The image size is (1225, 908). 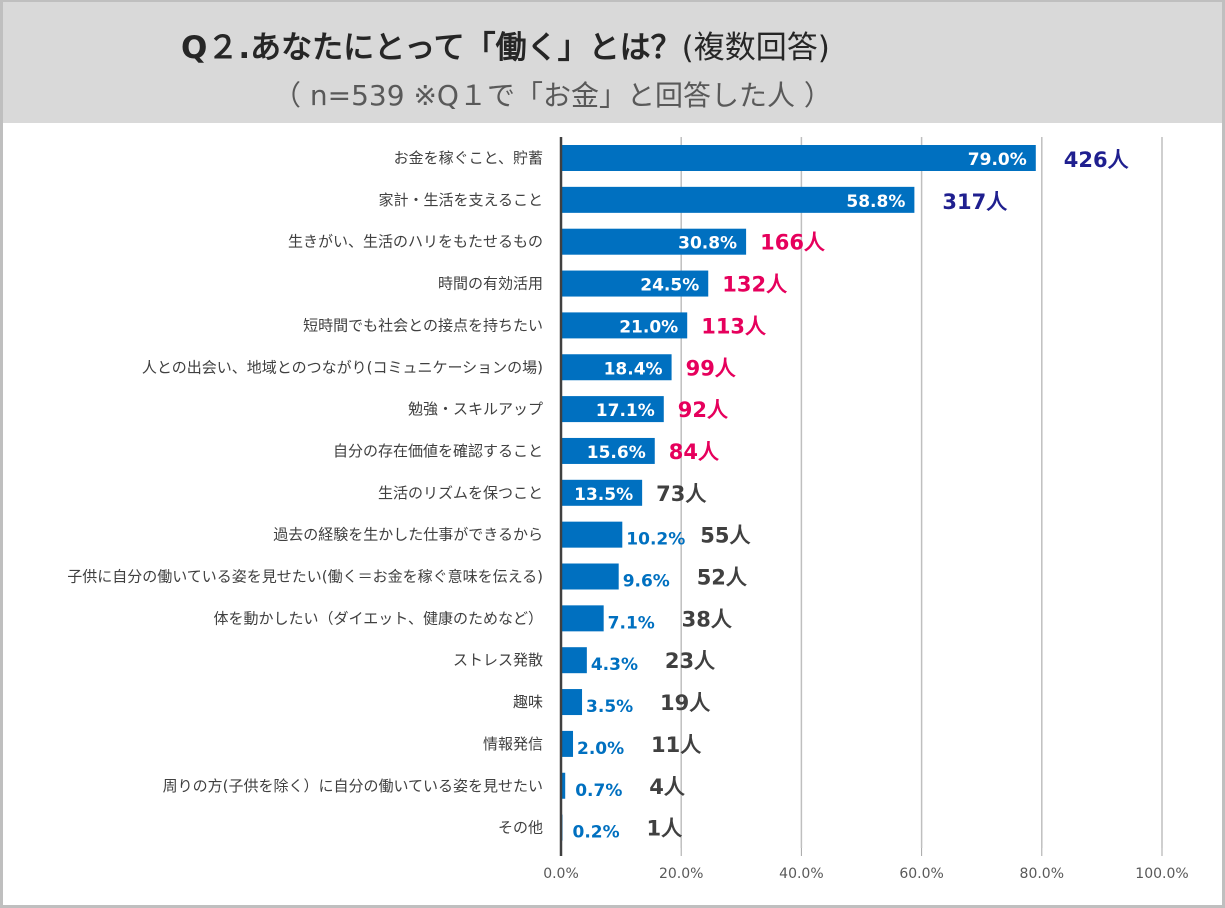 I want to click on count-label: 52人, so click(x=722, y=578).